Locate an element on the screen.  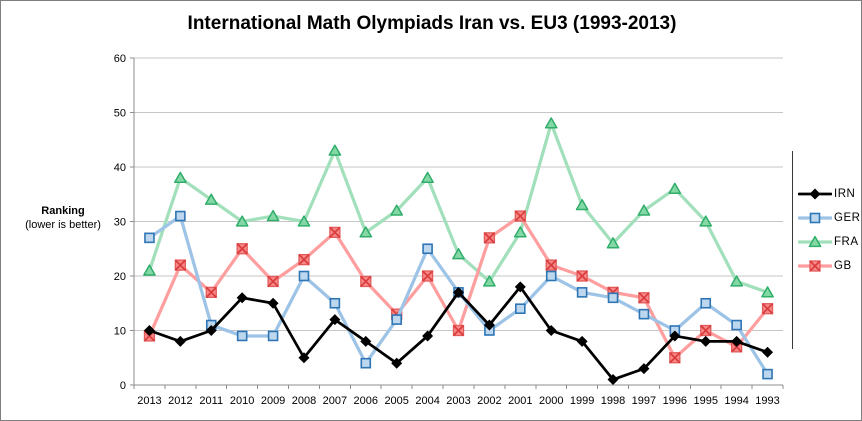
legend: IRN GER FRA GB is located at coordinates (828, 236).